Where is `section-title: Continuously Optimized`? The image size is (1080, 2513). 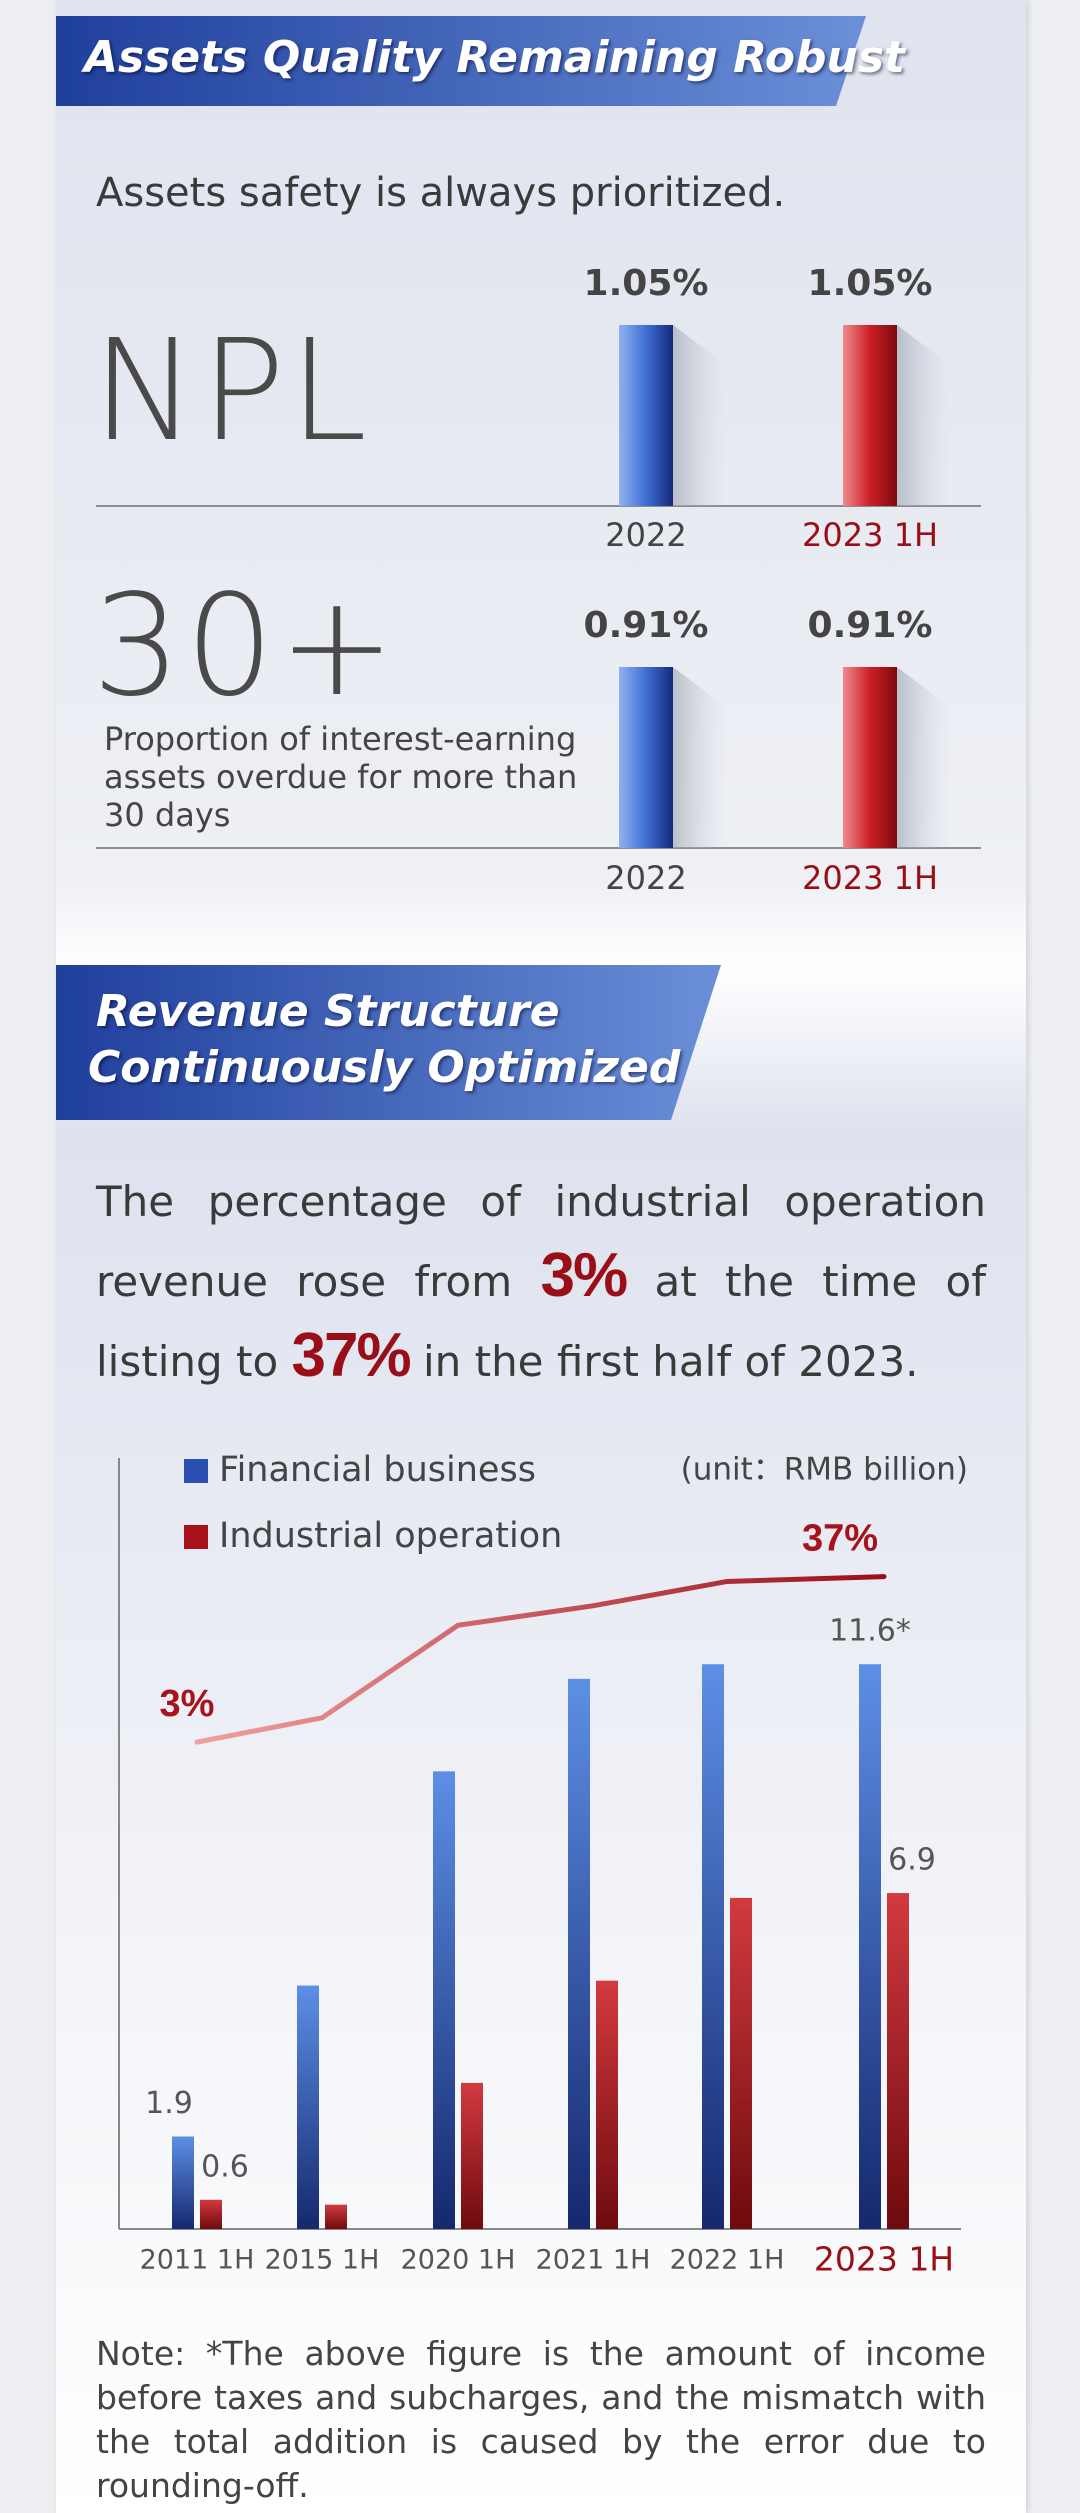 section-title: Continuously Optimized is located at coordinates (384, 1067).